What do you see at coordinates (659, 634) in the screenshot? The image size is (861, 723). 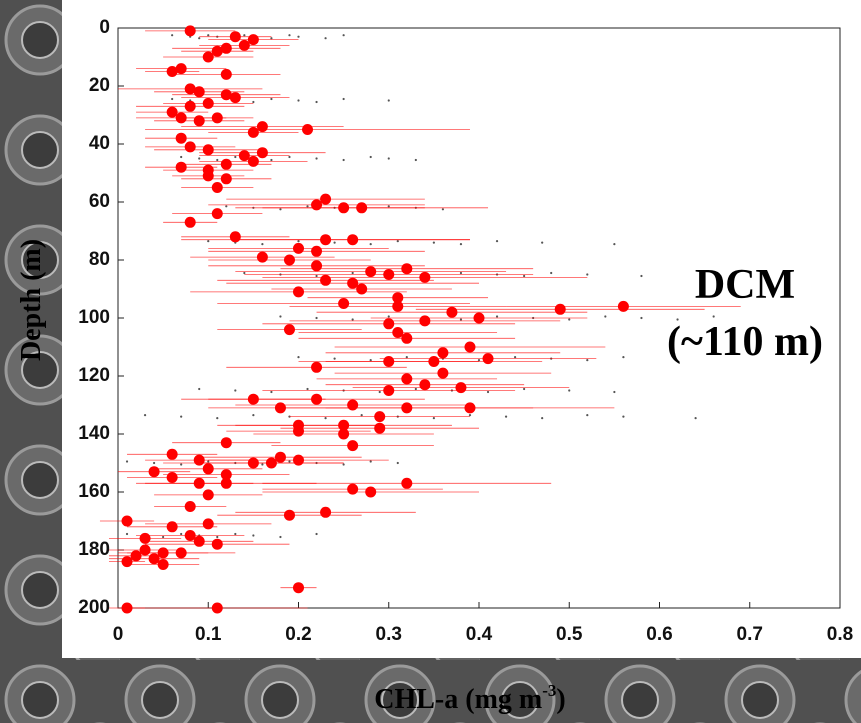 I see `x-tick-label: 0.6` at bounding box center [659, 634].